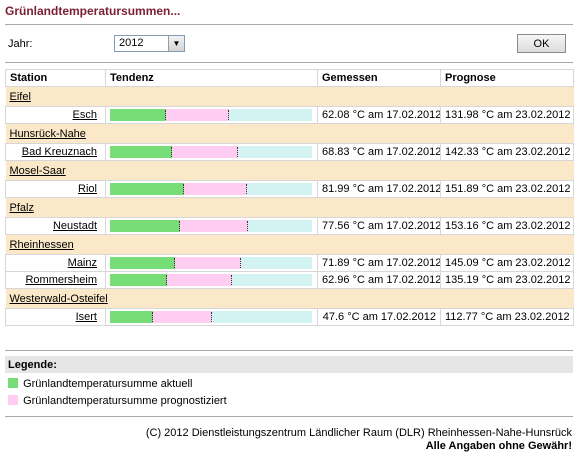 Image resolution: width=580 pixels, height=457 pixels. What do you see at coordinates (61, 280) in the screenshot?
I see `station-link: Rommersheim` at bounding box center [61, 280].